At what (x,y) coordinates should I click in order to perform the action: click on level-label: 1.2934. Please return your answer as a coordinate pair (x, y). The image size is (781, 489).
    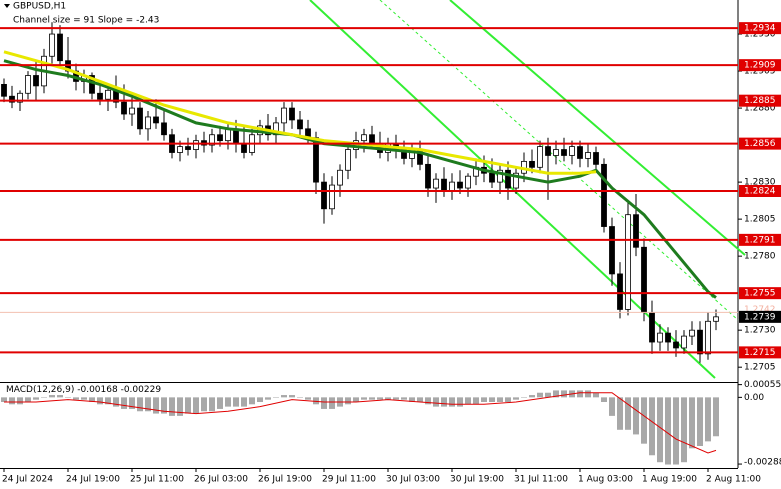
    Looking at the image, I should click on (760, 29).